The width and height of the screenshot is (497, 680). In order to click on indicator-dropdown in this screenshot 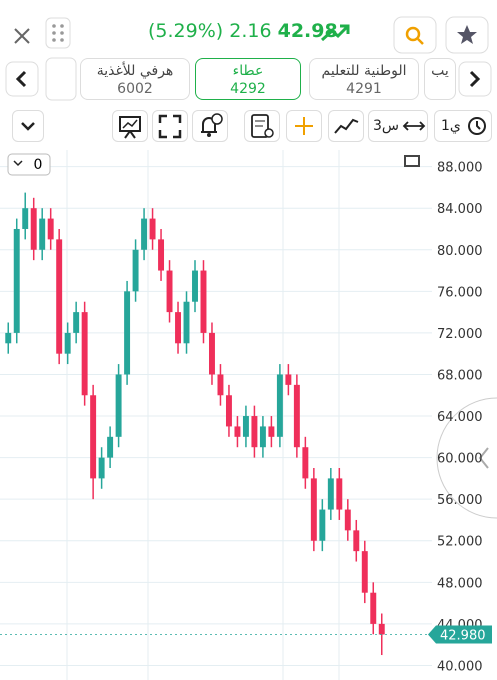, I will do `click(29, 164)`.